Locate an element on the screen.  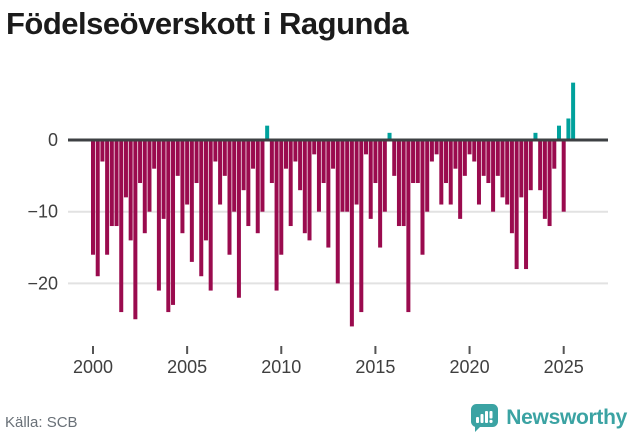
chart-title: Födelseöverskott i Ragunda is located at coordinates (207, 23).